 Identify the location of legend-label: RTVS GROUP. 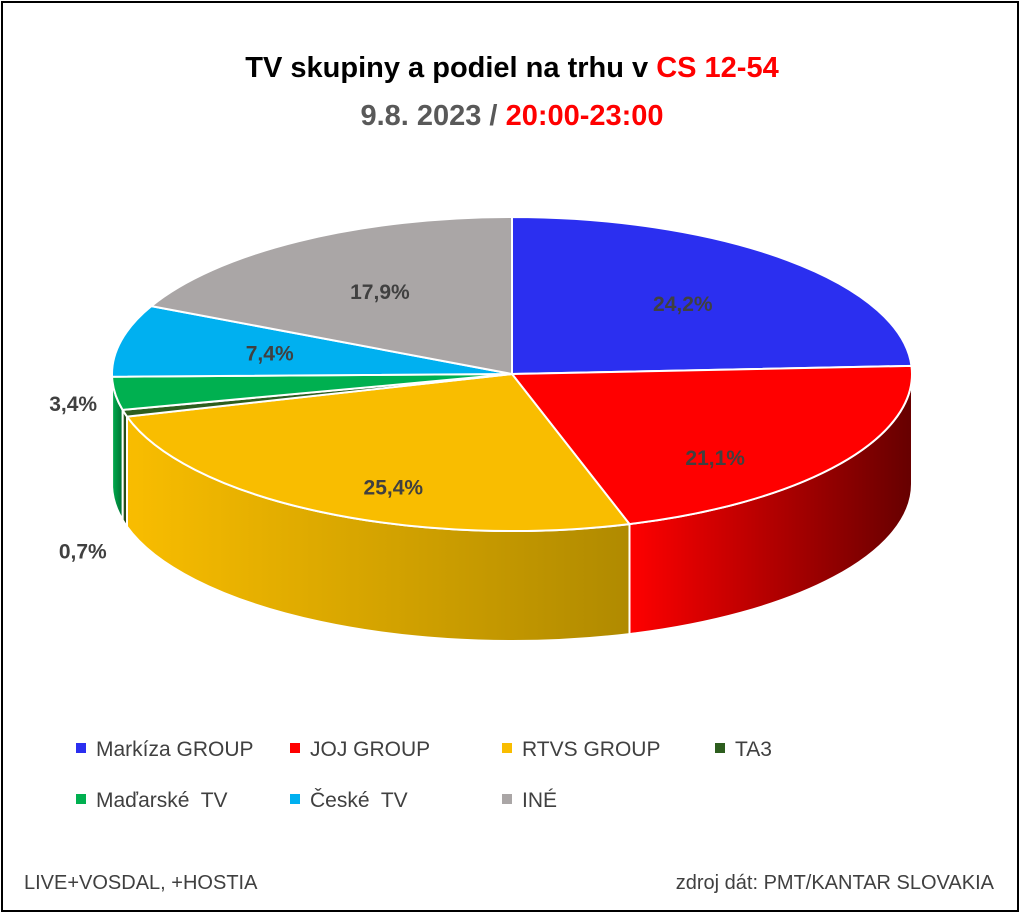
(591, 749).